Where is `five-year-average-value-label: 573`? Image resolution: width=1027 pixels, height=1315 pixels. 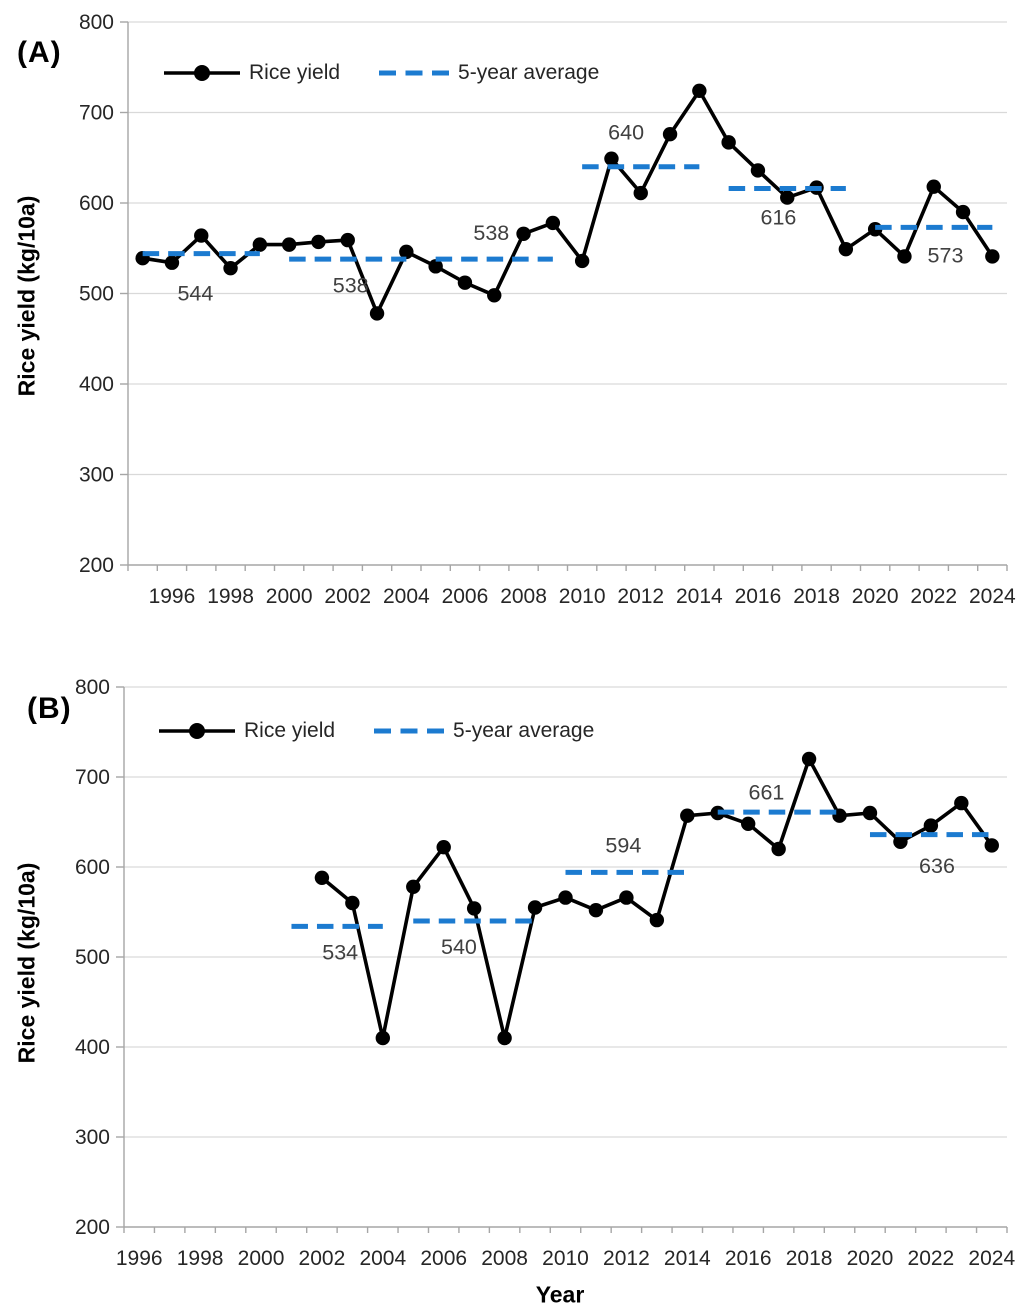 five-year-average-value-label: 573 is located at coordinates (946, 255).